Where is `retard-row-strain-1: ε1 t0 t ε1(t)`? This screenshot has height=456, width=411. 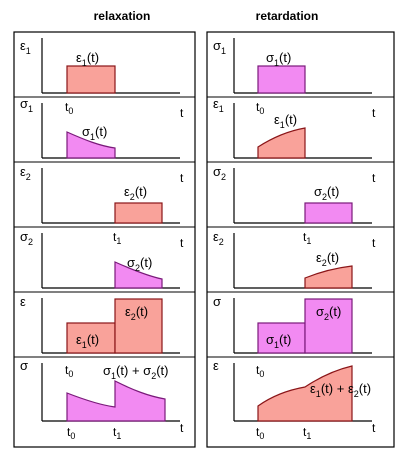 retard-row-strain-1: ε1 t0 t ε1(t) is located at coordinates (294, 127).